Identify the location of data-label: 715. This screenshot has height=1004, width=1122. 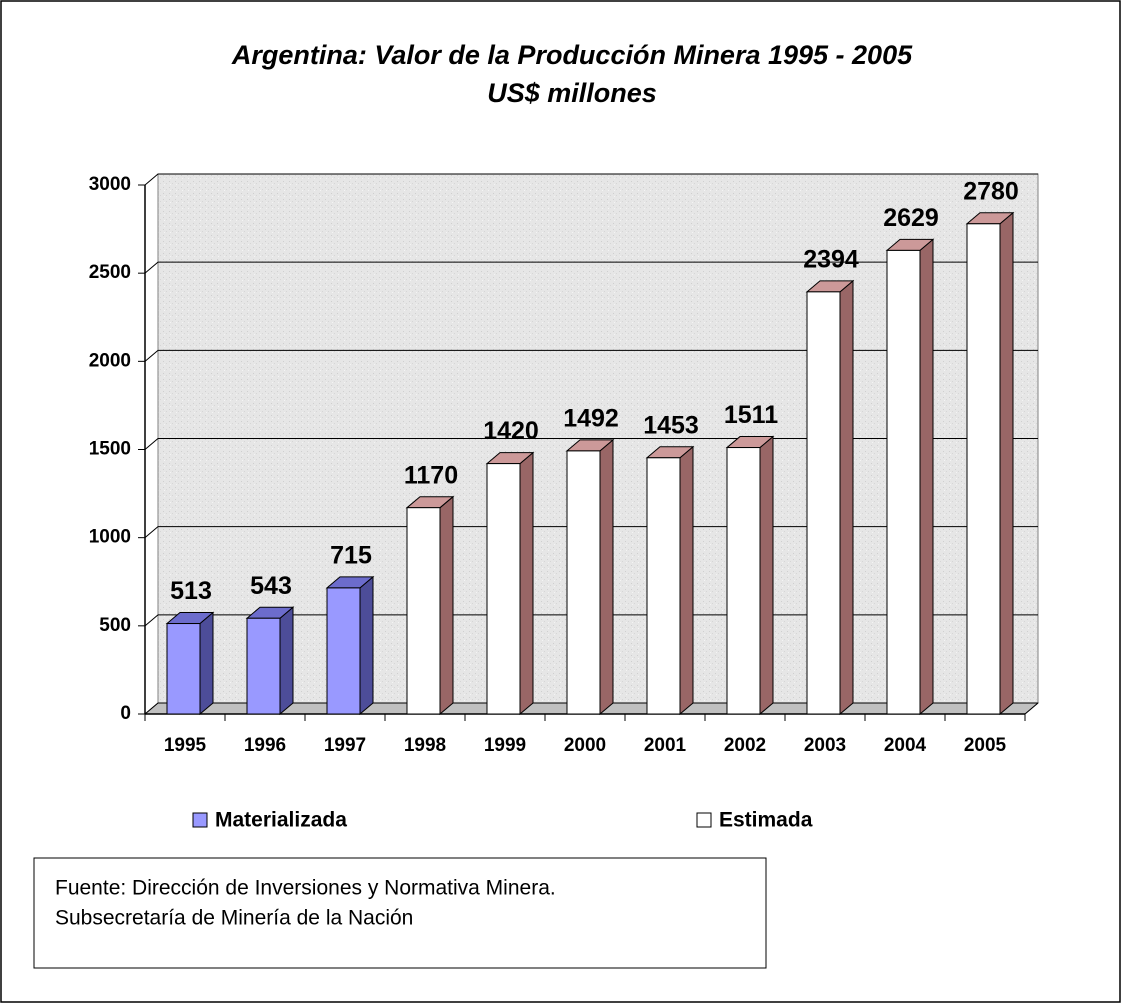
(351, 556).